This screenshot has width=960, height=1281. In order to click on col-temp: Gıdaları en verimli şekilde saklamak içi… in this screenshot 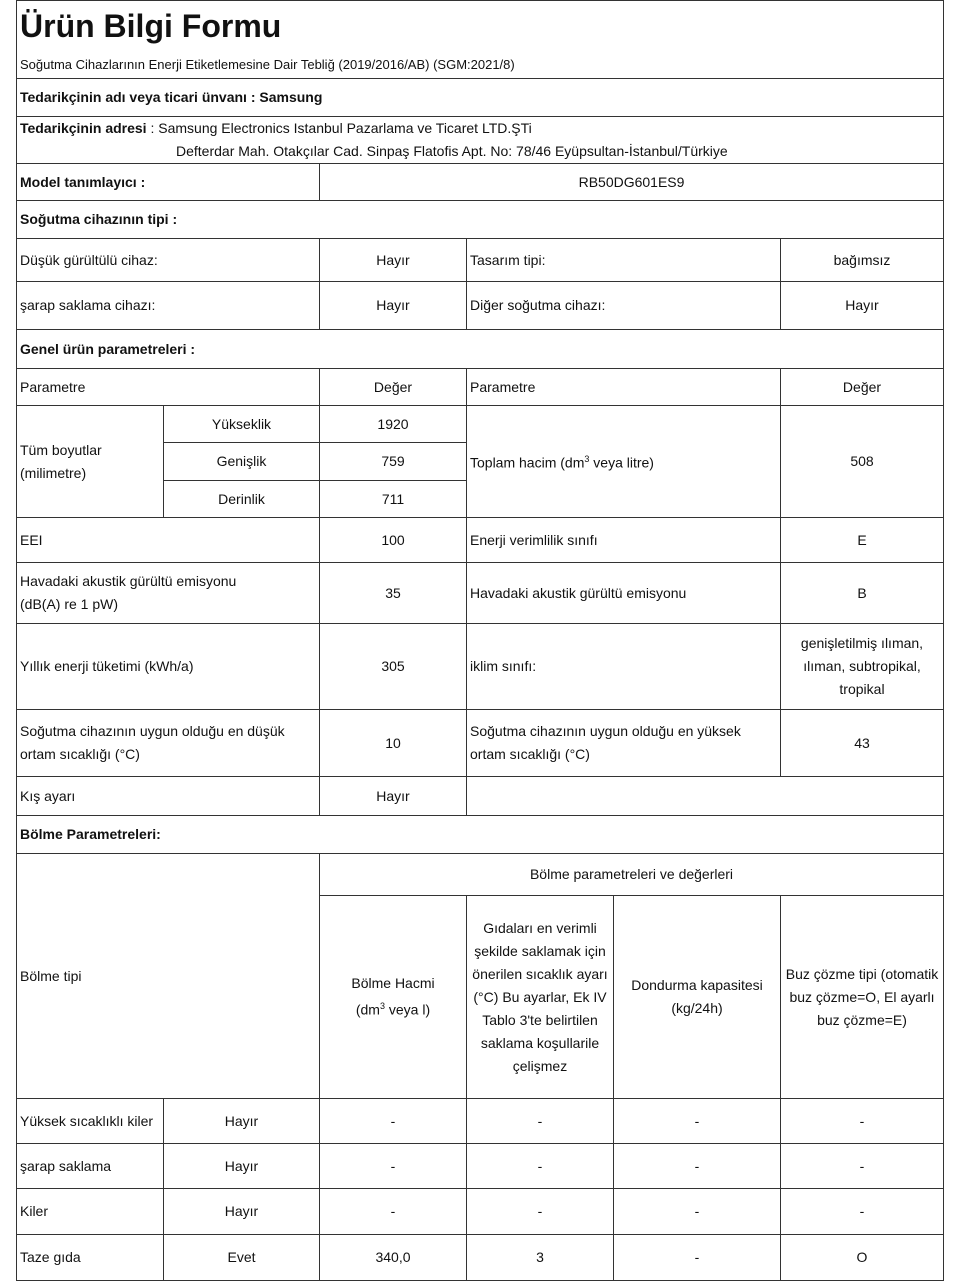, I will do `click(540, 997)`.